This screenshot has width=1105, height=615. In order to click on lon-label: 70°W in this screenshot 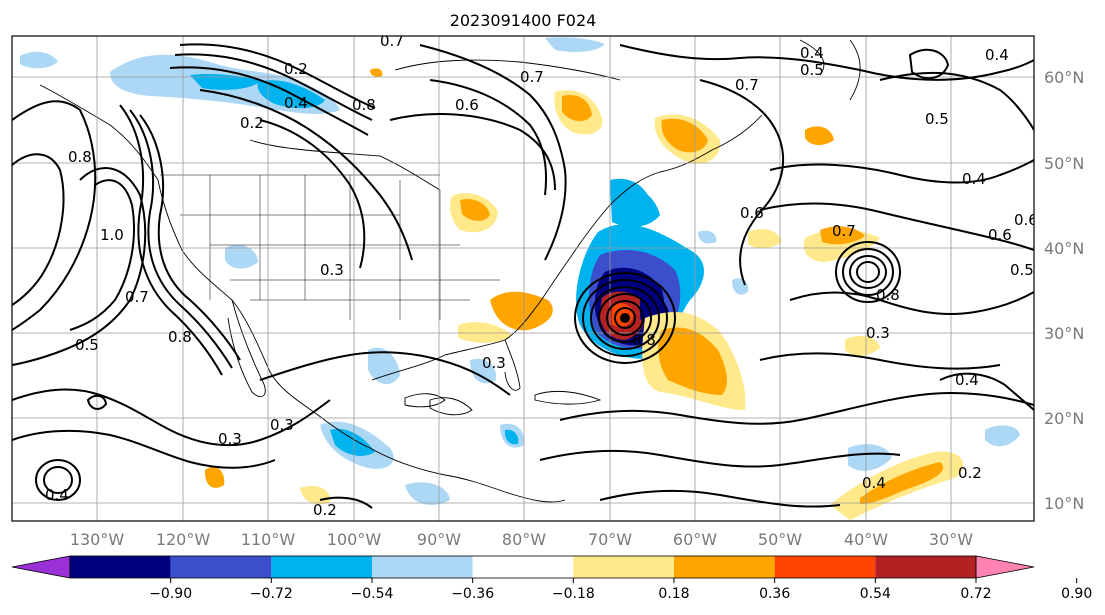, I will do `click(610, 539)`.